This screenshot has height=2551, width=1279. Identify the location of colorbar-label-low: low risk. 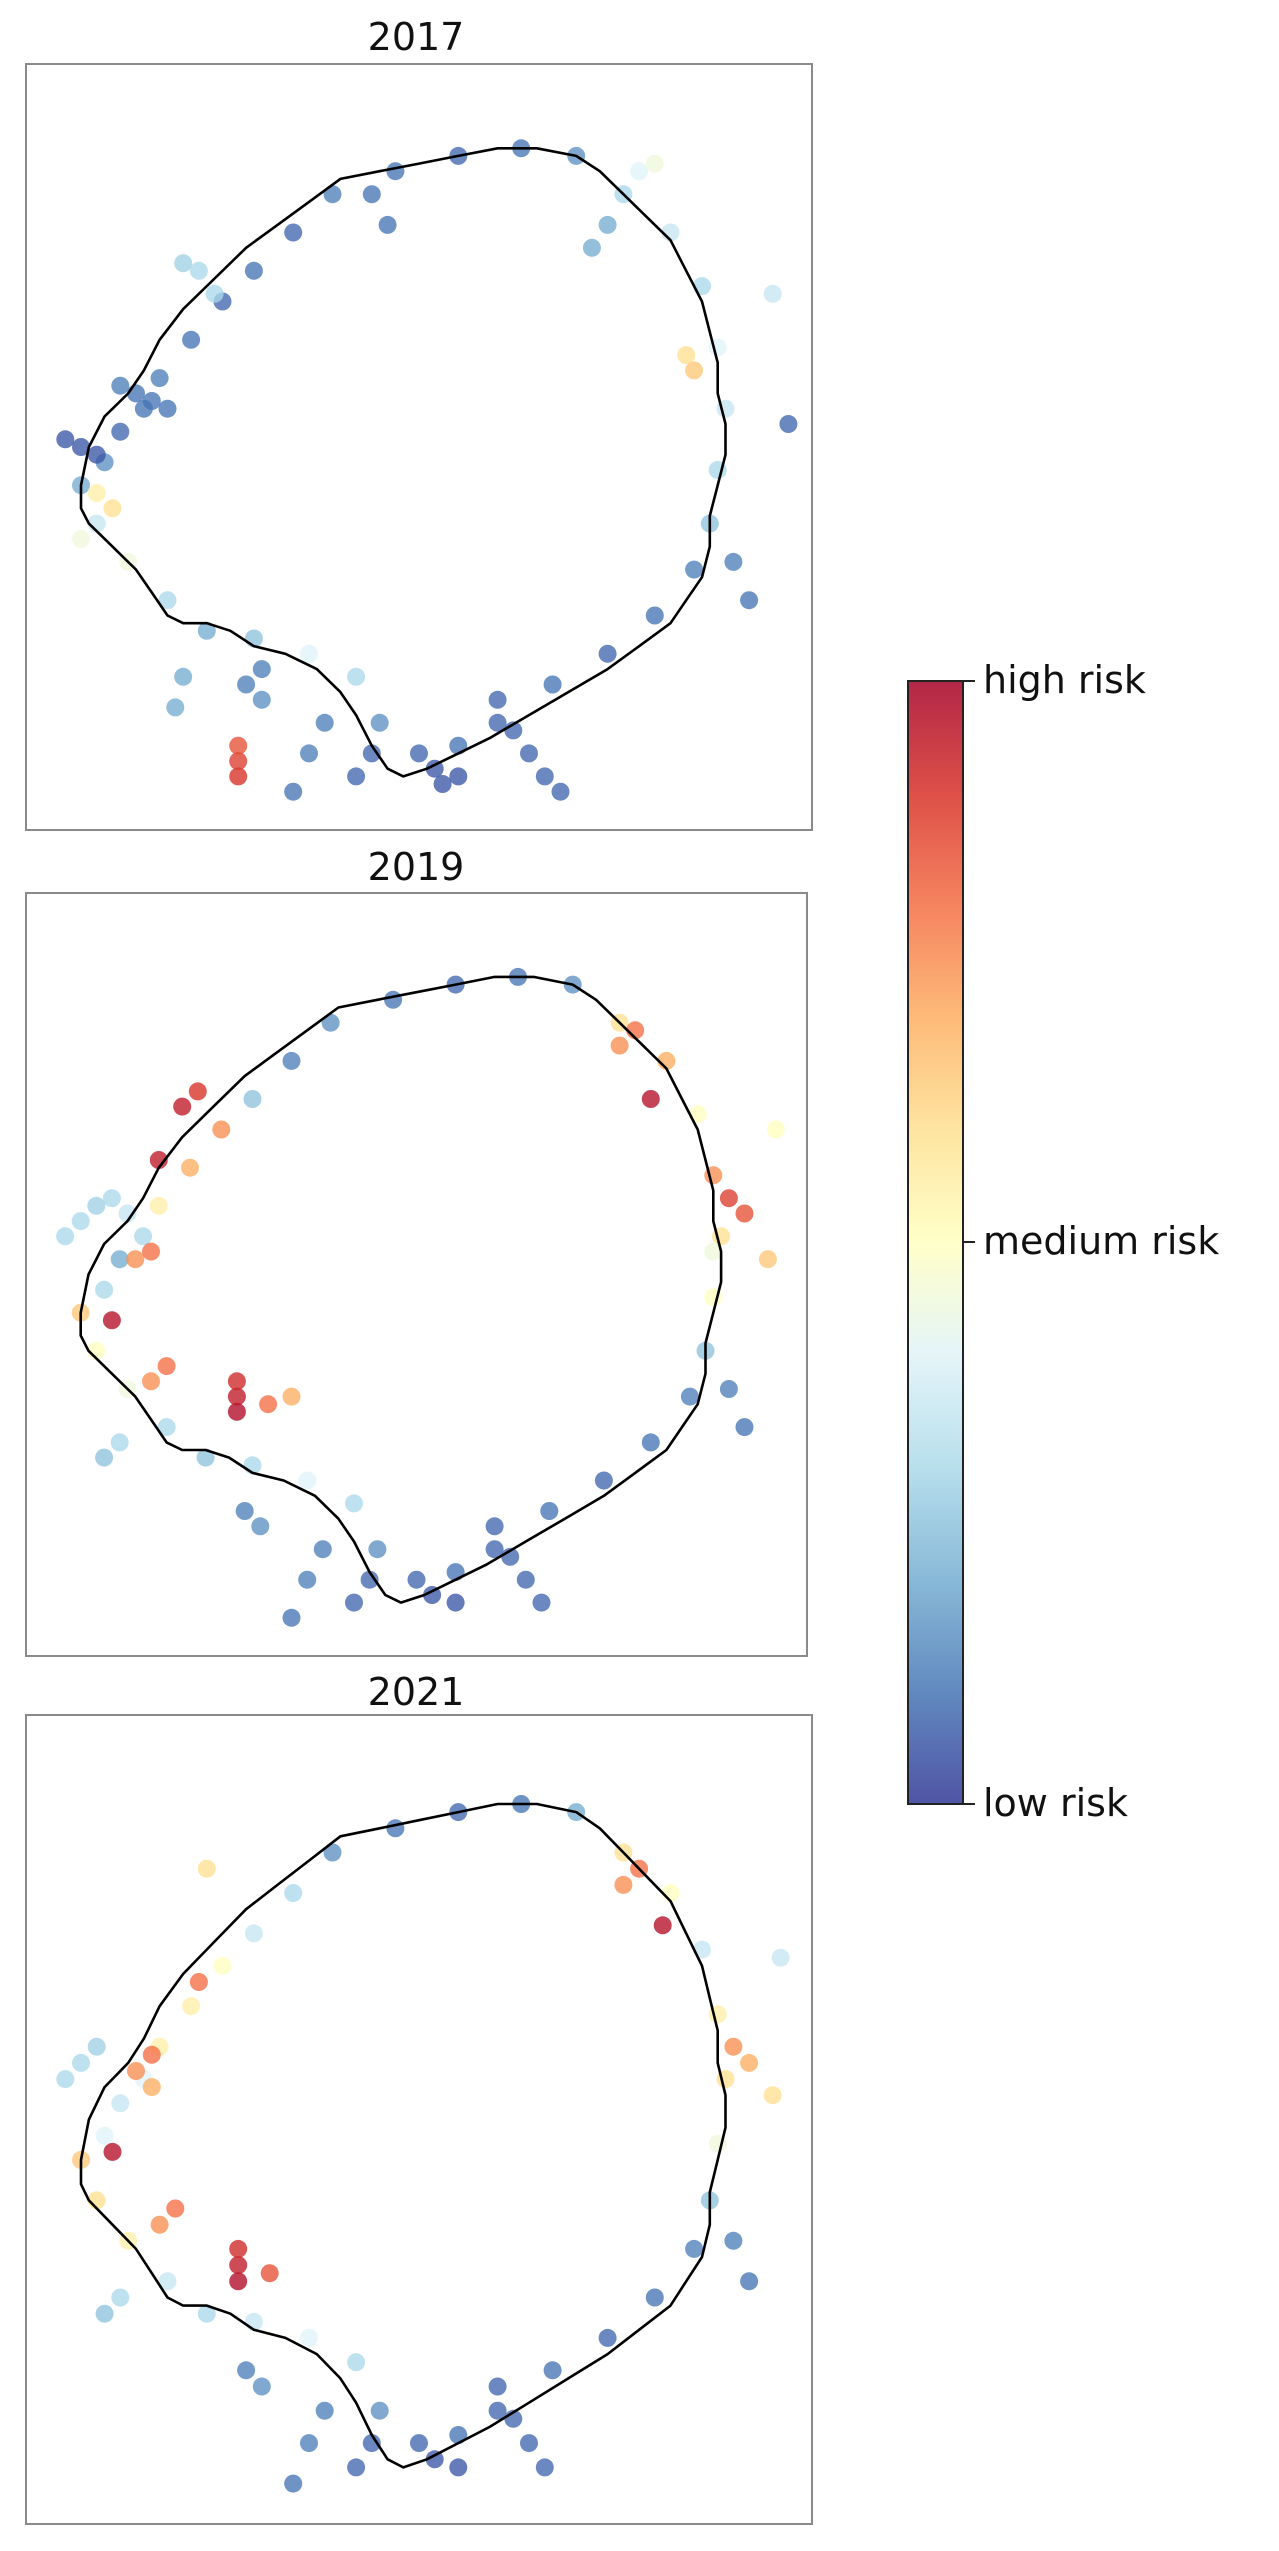
(1055, 1803).